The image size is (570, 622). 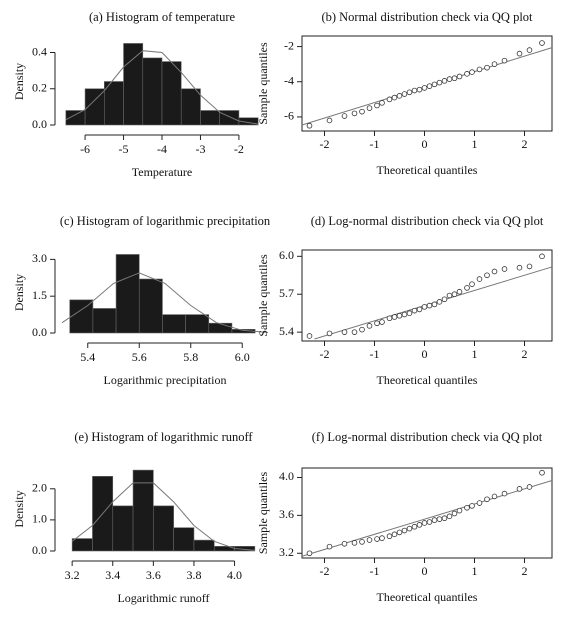 I want to click on y-tick-label: 1.0, so click(x=39, y=519).